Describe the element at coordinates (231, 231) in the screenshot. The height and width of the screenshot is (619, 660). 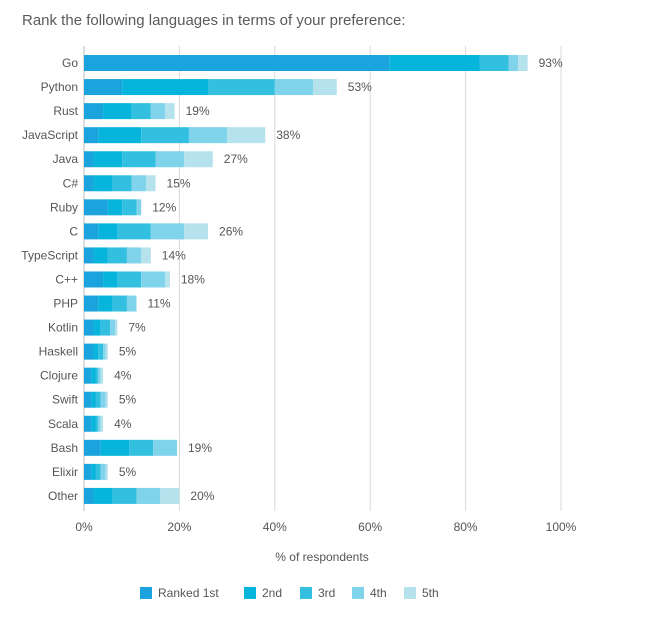
I see `total-label: 26%` at that location.